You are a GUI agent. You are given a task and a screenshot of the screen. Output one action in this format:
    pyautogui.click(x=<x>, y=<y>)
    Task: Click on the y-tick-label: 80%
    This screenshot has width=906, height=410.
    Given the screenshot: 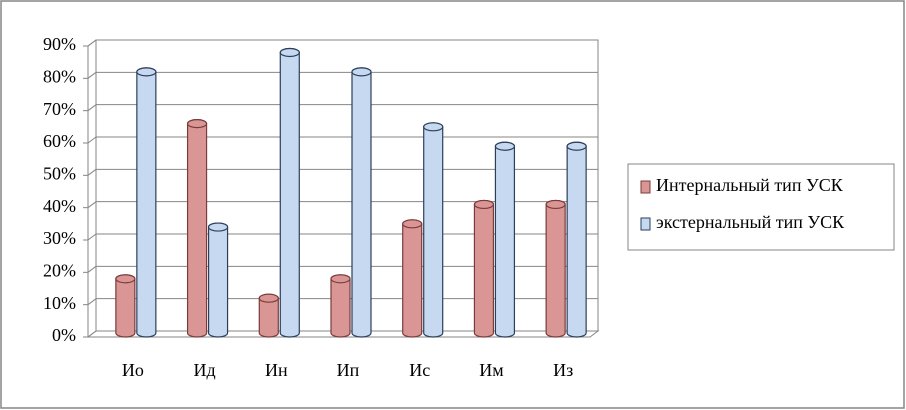 What is the action you would take?
    pyautogui.click(x=59, y=76)
    